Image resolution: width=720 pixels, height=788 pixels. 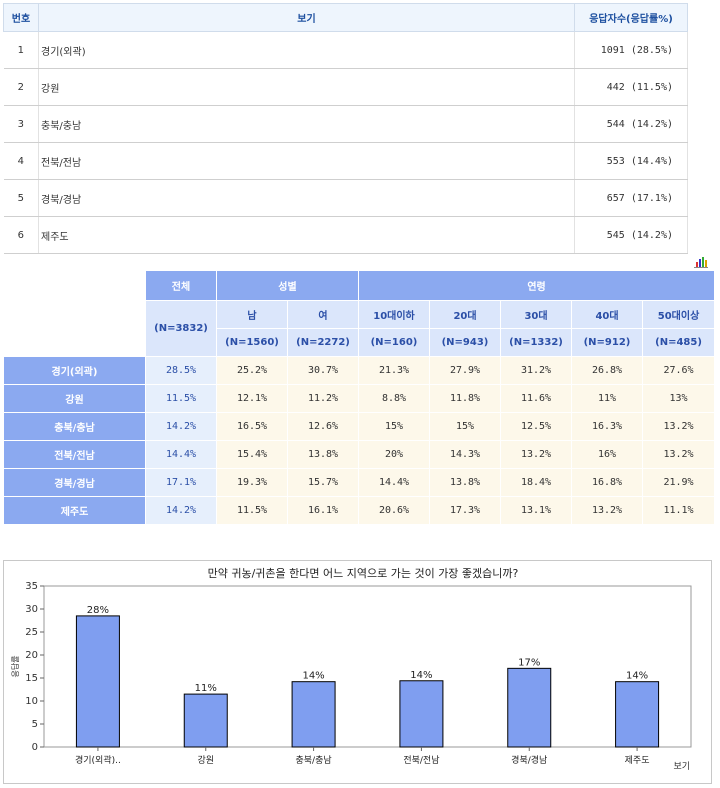 What do you see at coordinates (607, 370) in the screenshot?
I see `cell-value: 26.8%` at bounding box center [607, 370].